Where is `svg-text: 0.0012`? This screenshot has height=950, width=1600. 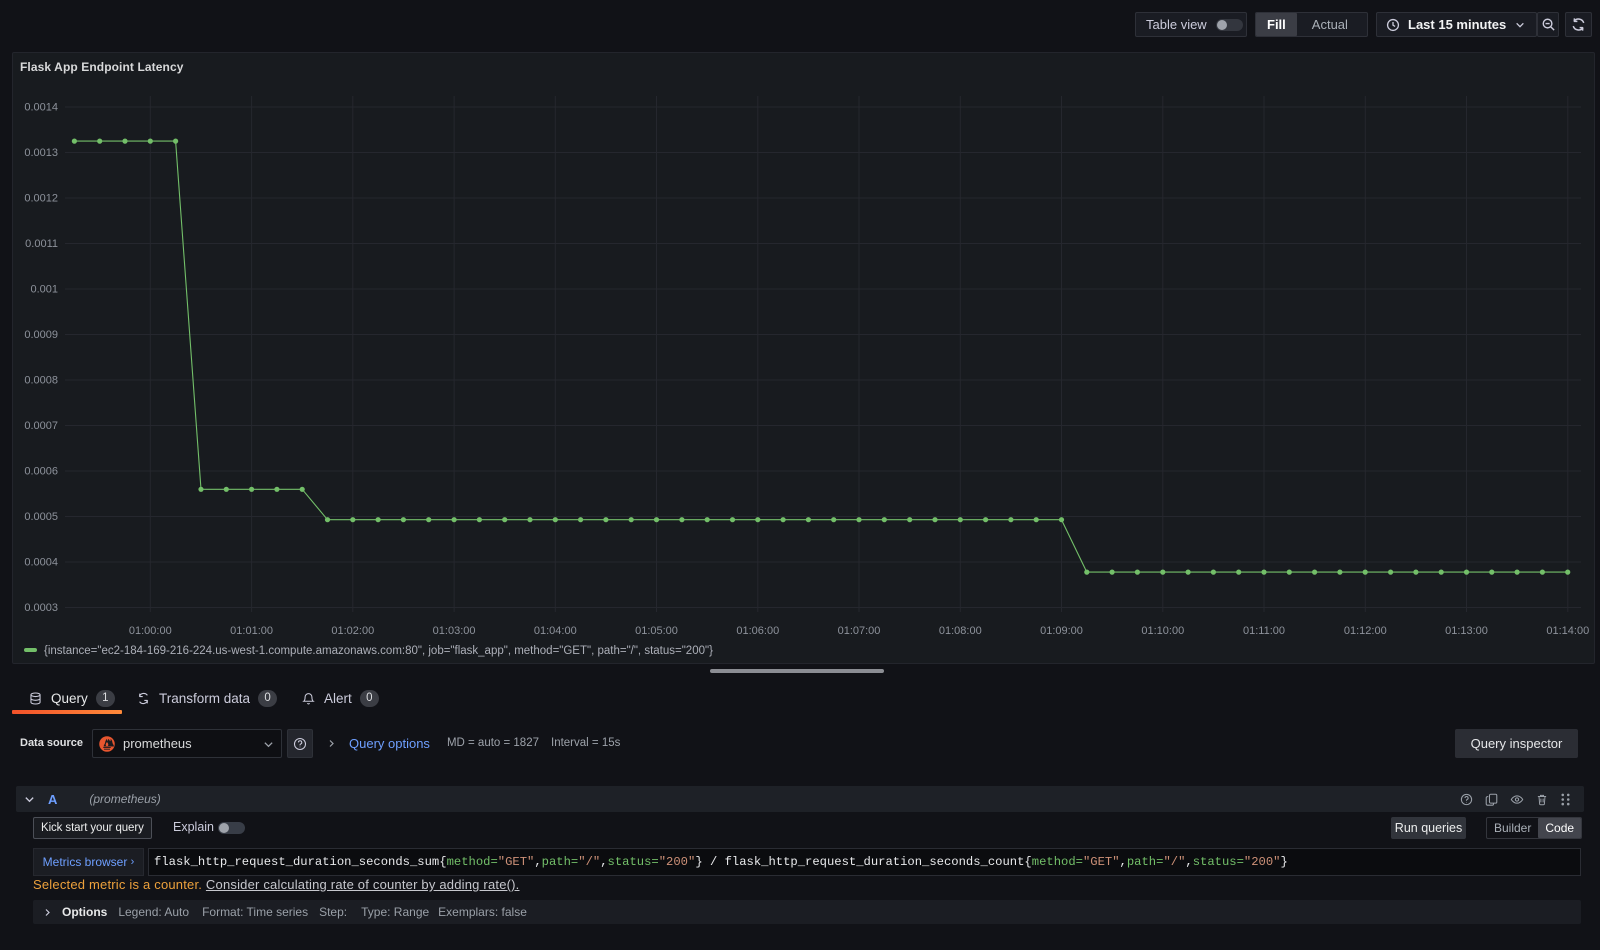
svg-text: 0.0012 is located at coordinates (41, 199).